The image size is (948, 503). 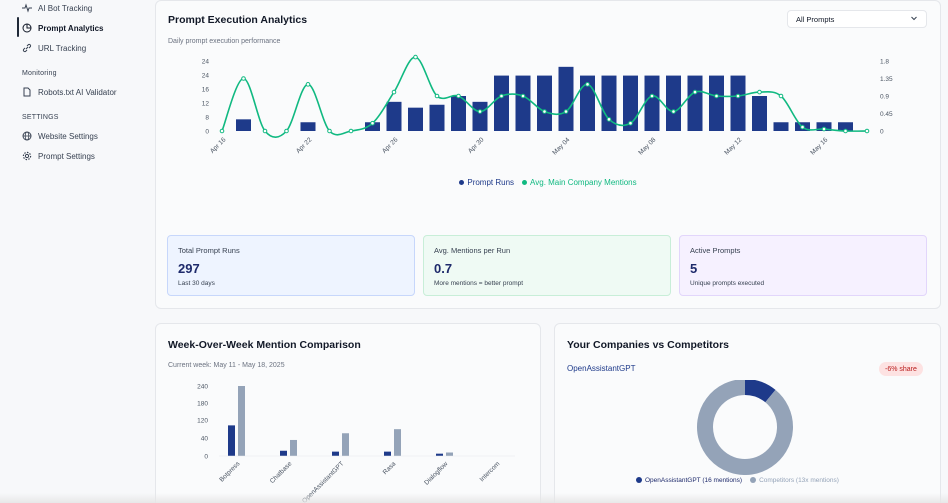 I want to click on activity-icon, so click(x=27, y=8).